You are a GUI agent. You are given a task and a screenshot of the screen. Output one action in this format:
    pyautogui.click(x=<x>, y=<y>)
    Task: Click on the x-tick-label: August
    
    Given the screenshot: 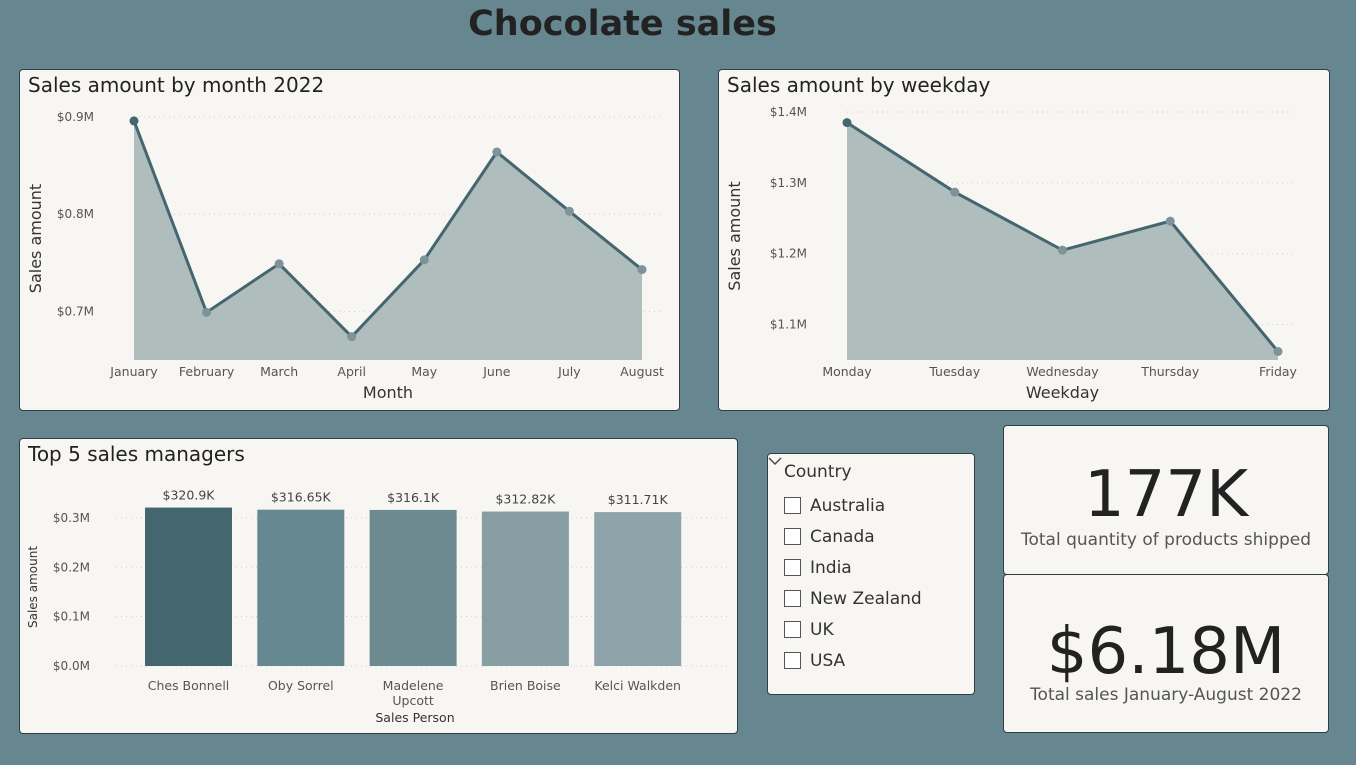 What is the action you would take?
    pyautogui.click(x=642, y=371)
    